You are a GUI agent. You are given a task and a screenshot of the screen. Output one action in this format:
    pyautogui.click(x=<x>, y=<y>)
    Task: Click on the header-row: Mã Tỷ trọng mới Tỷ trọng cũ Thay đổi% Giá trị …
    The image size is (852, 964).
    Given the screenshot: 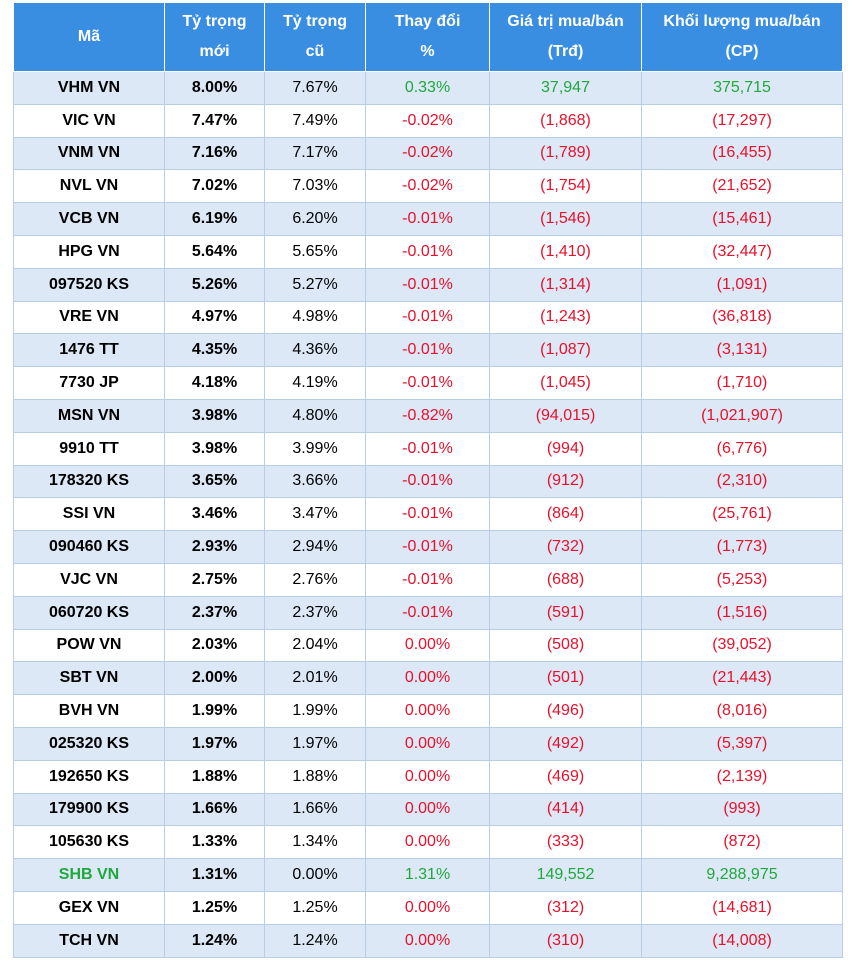 What is the action you would take?
    pyautogui.click(x=428, y=37)
    